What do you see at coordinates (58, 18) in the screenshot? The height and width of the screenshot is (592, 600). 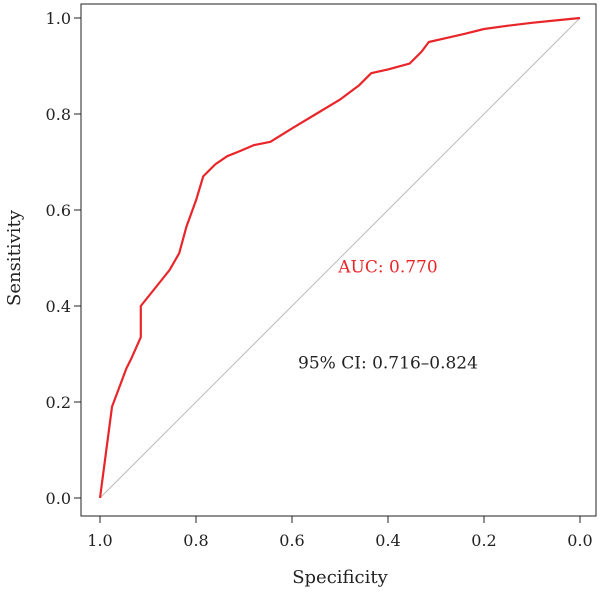 I see `y-tick-label: 1.0` at bounding box center [58, 18].